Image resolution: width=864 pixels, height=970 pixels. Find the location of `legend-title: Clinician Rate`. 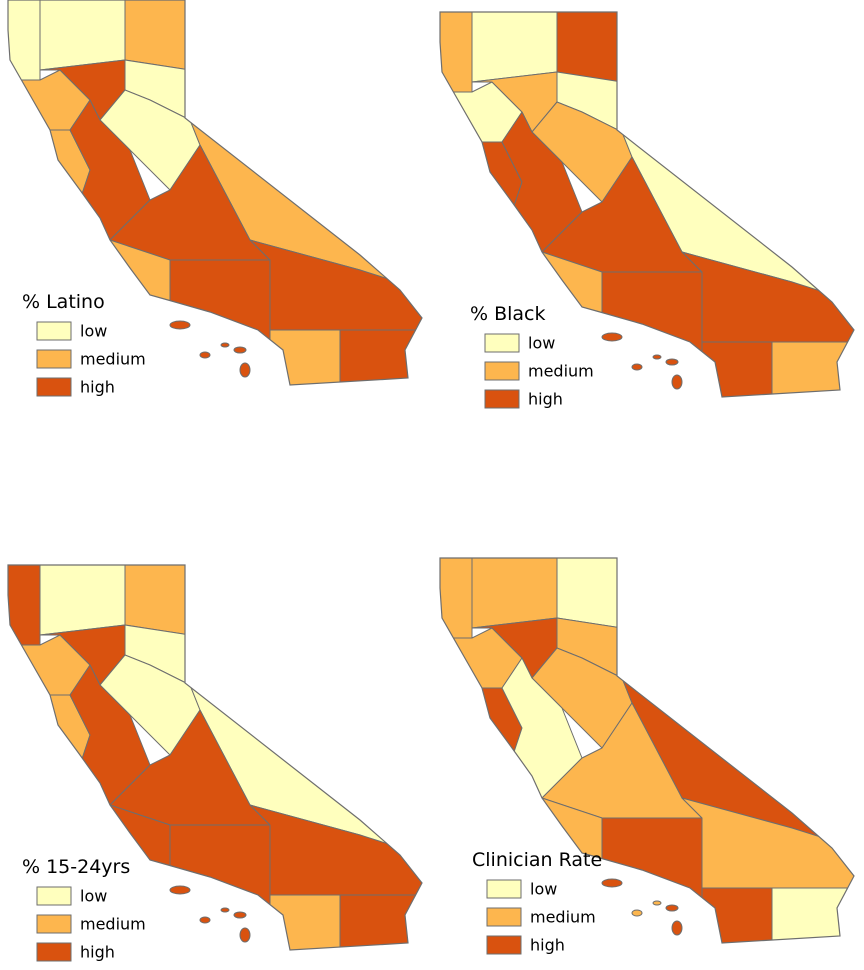

legend-title: Clinician Rate is located at coordinates (537, 860).